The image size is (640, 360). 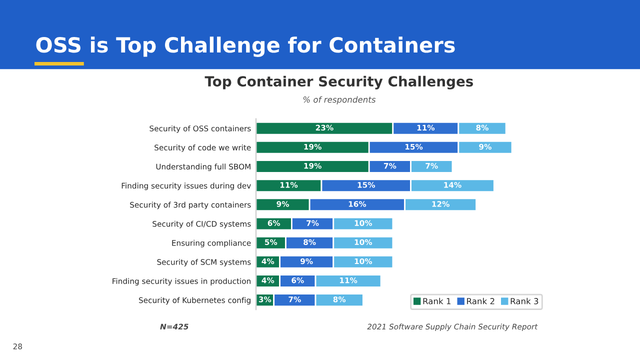 What do you see at coordinates (245, 46) in the screenshot?
I see `chart-title: OSS is Top Challenge for Containers` at bounding box center [245, 46].